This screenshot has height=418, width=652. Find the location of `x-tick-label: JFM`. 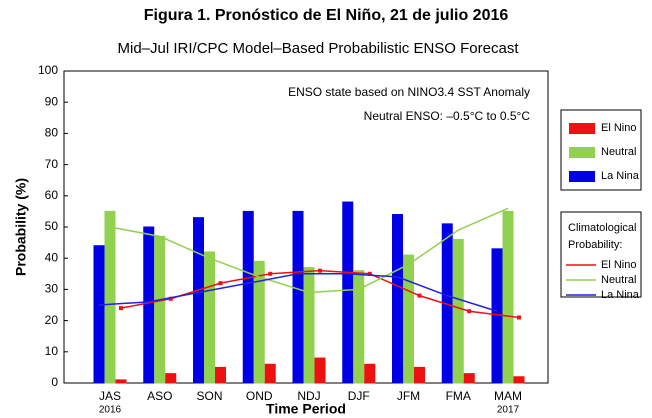

x-tick-label: JFM is located at coordinates (408, 396).